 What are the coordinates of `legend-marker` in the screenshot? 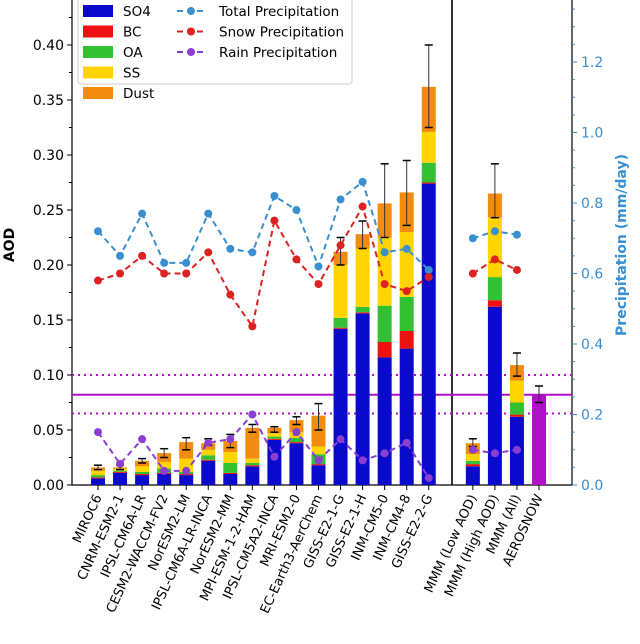 It's located at (191, 31).